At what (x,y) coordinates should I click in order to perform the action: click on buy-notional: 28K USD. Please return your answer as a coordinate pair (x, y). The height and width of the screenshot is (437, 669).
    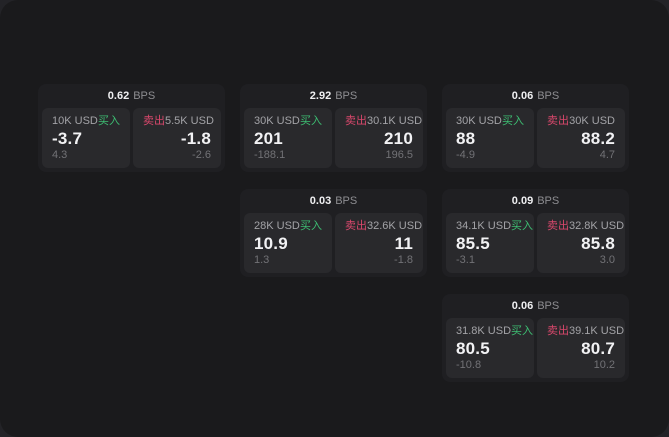
    Looking at the image, I should click on (277, 226).